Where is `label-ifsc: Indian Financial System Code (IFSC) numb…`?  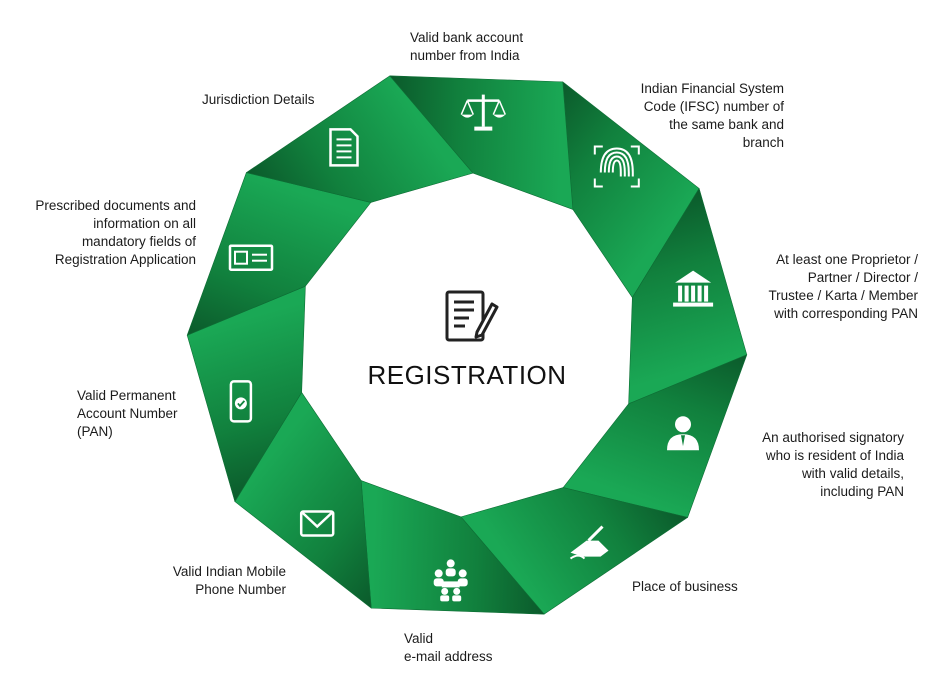
label-ifsc: Indian Financial System Code (IFSC) numb… is located at coordinates (712, 115).